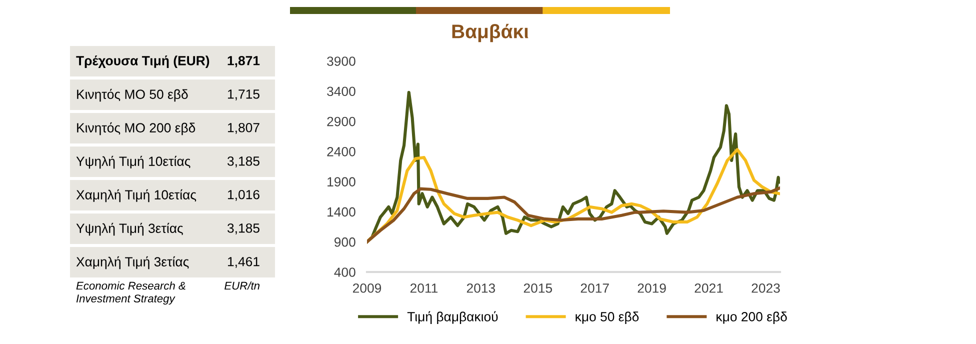 The image size is (976, 344). What do you see at coordinates (244, 95) in the screenshot?
I see `text: 1,715` at bounding box center [244, 95].